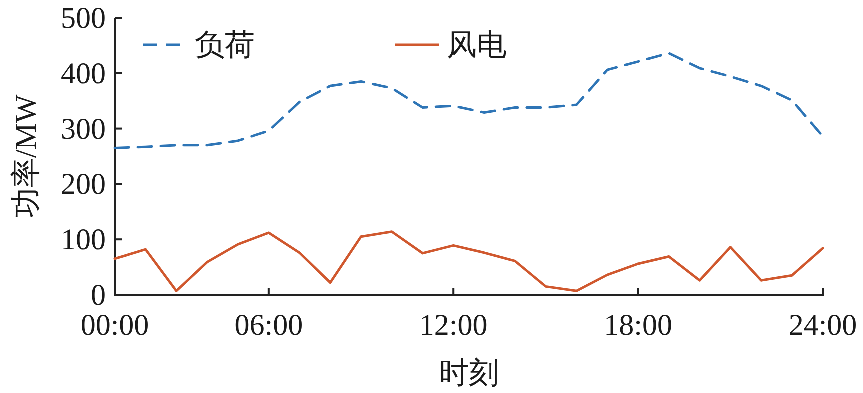 This screenshot has height=393, width=863. I want to click on x-tick-label: 24:00, so click(823, 325).